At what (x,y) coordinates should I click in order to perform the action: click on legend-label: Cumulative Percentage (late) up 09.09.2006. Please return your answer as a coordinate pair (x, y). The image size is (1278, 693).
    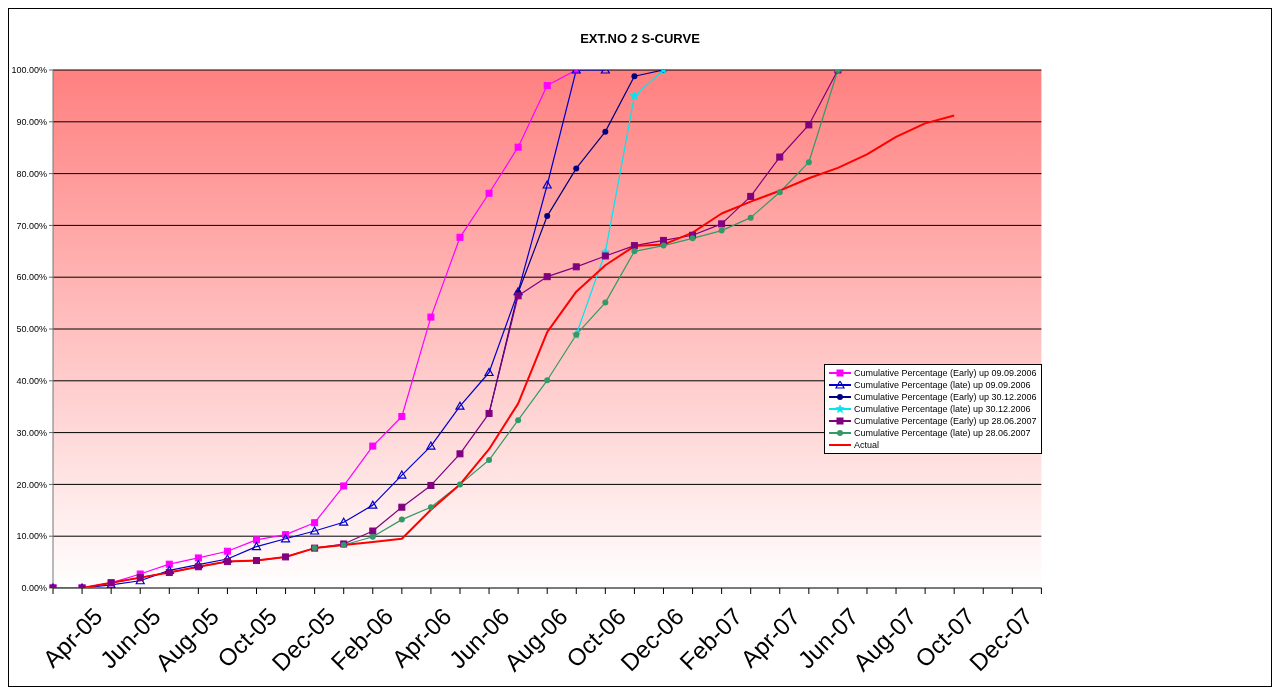
    Looking at the image, I should click on (942, 385).